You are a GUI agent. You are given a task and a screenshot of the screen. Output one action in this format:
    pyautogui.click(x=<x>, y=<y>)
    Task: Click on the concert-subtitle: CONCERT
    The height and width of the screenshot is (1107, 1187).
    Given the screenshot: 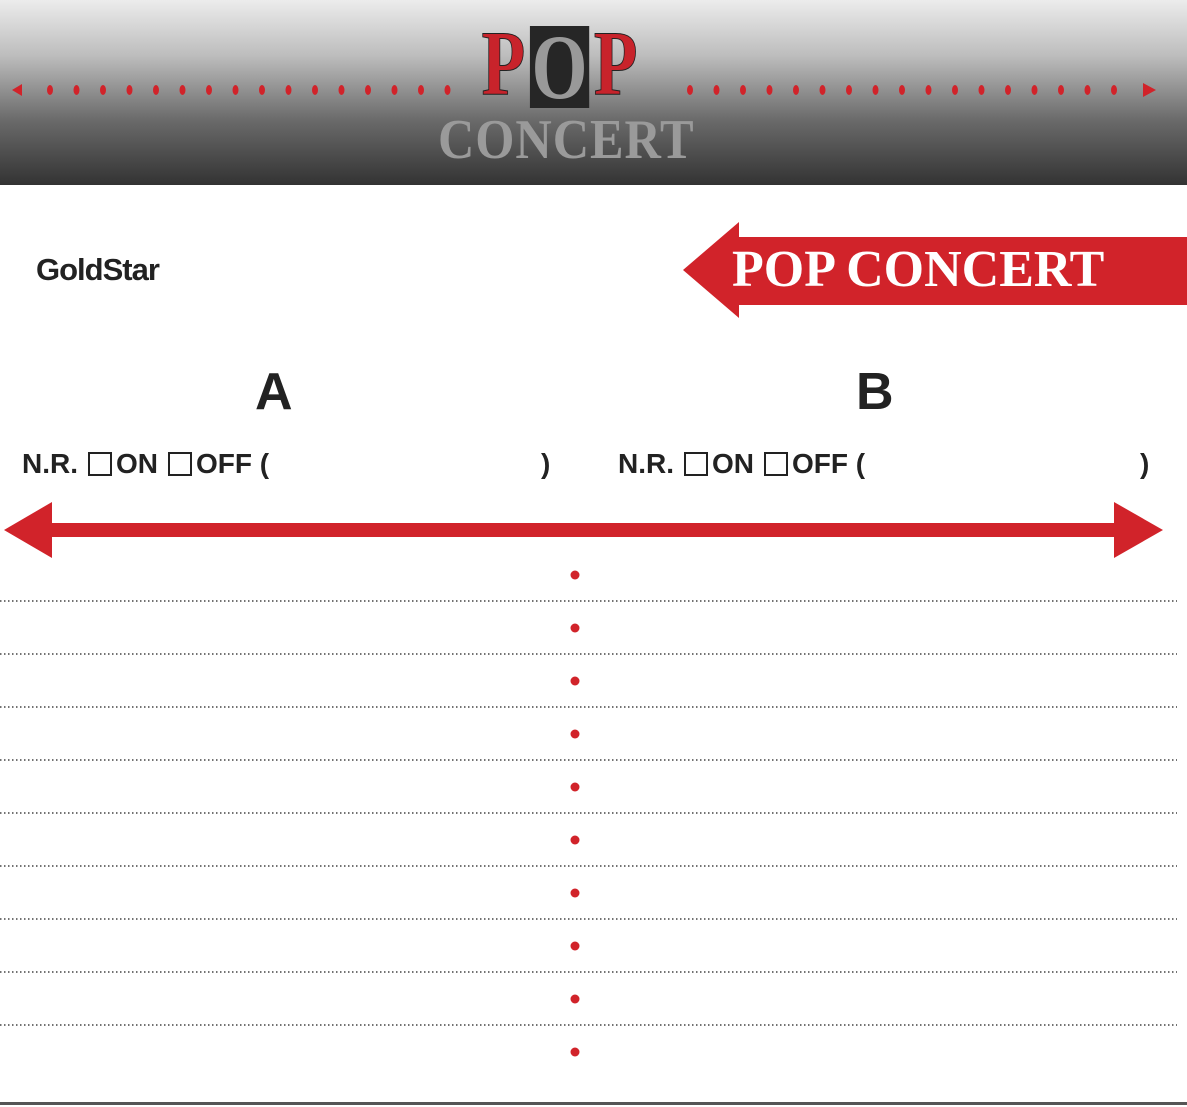 What is the action you would take?
    pyautogui.click(x=566, y=140)
    